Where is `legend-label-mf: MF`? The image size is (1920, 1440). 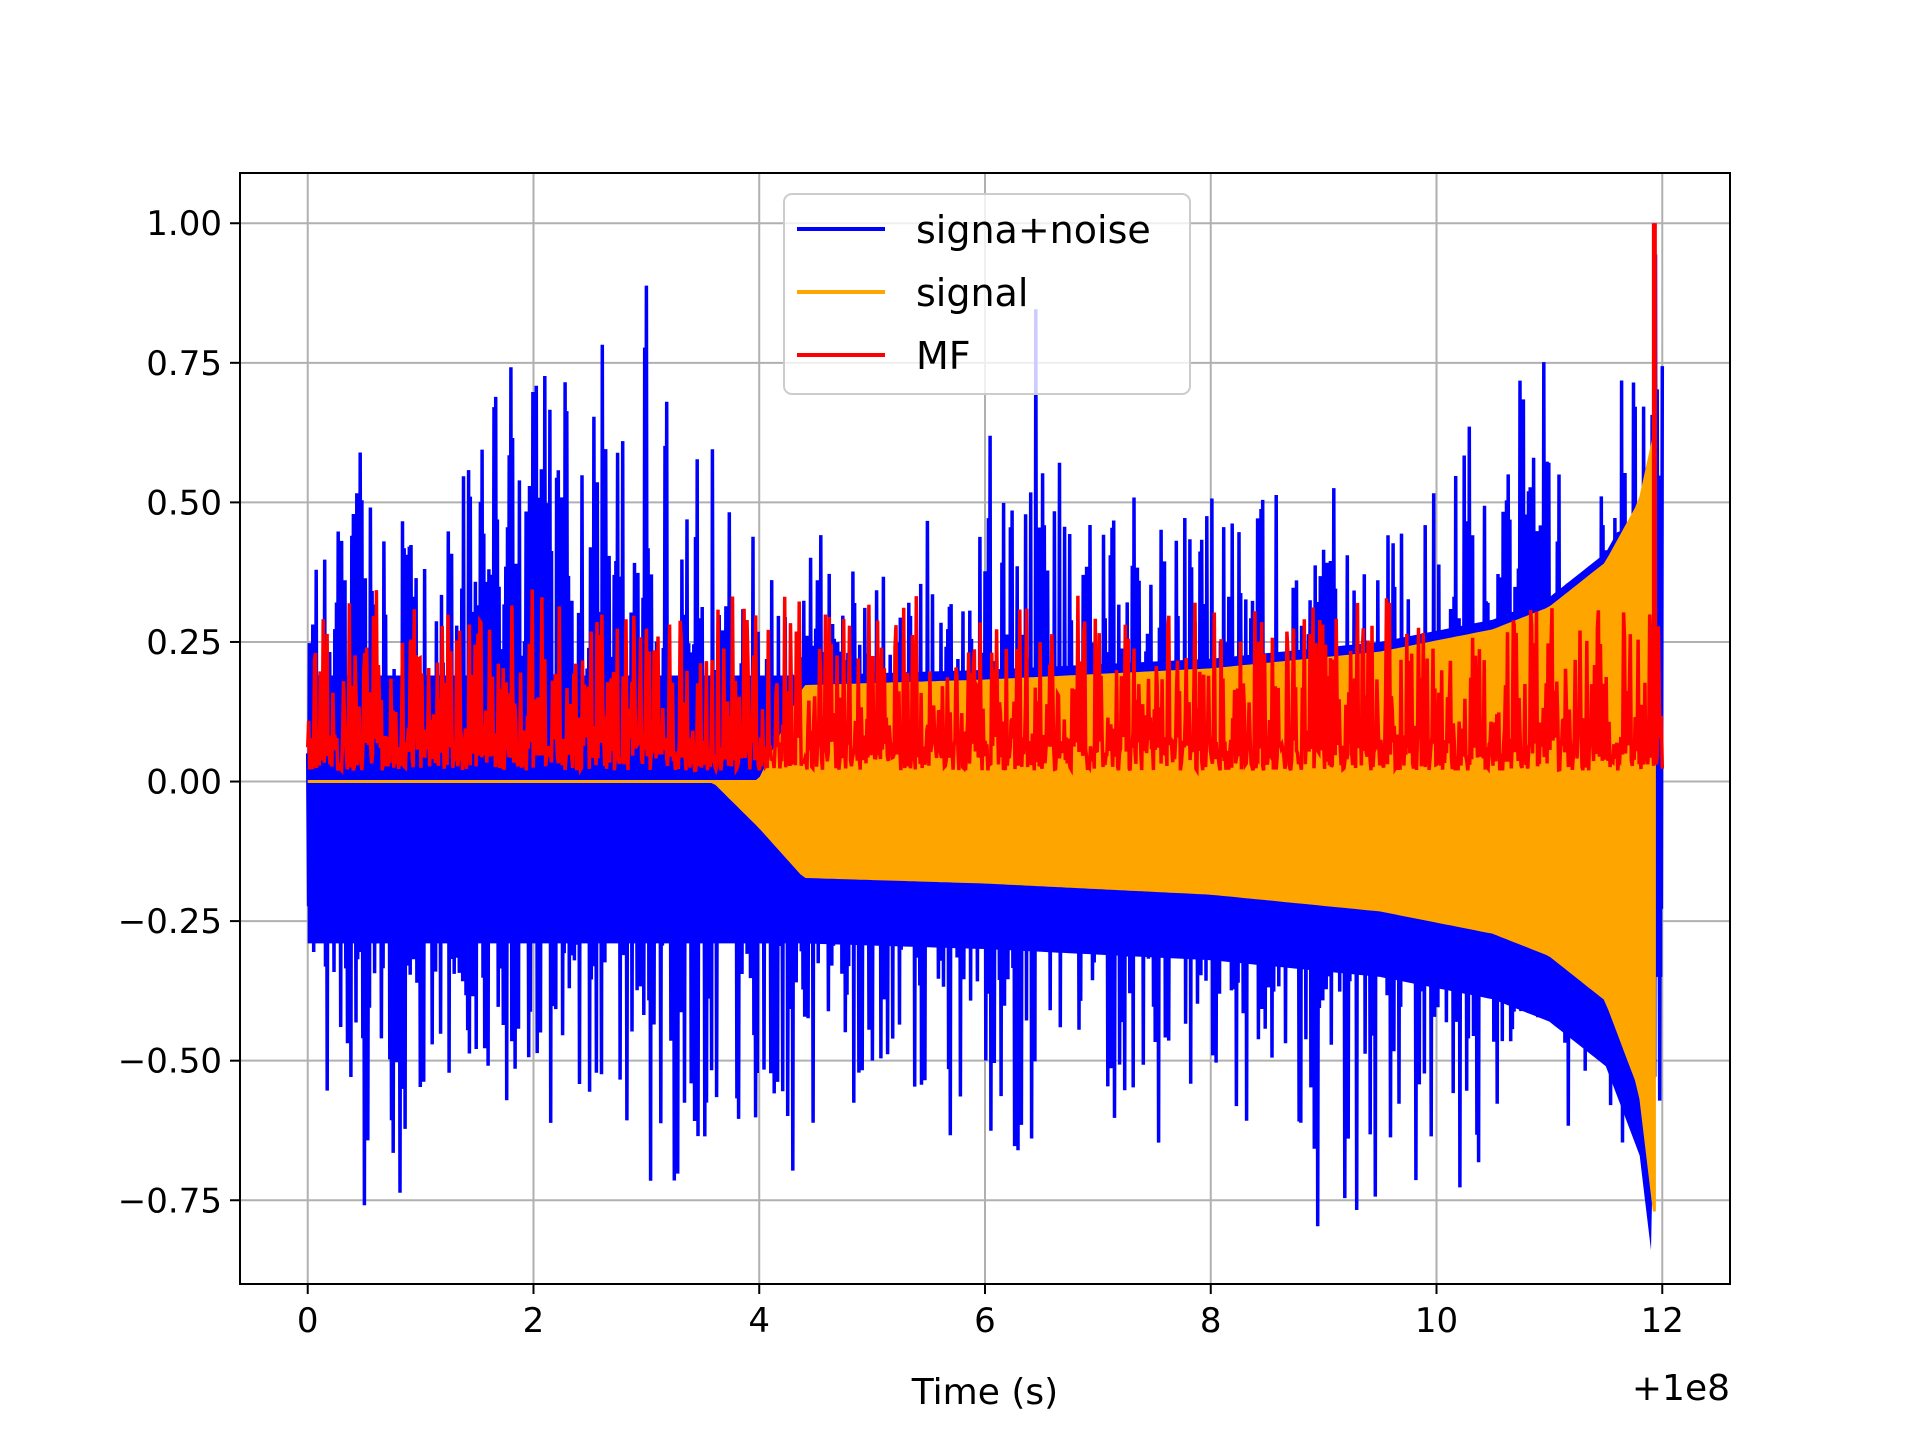
legend-label-mf: MF is located at coordinates (943, 356).